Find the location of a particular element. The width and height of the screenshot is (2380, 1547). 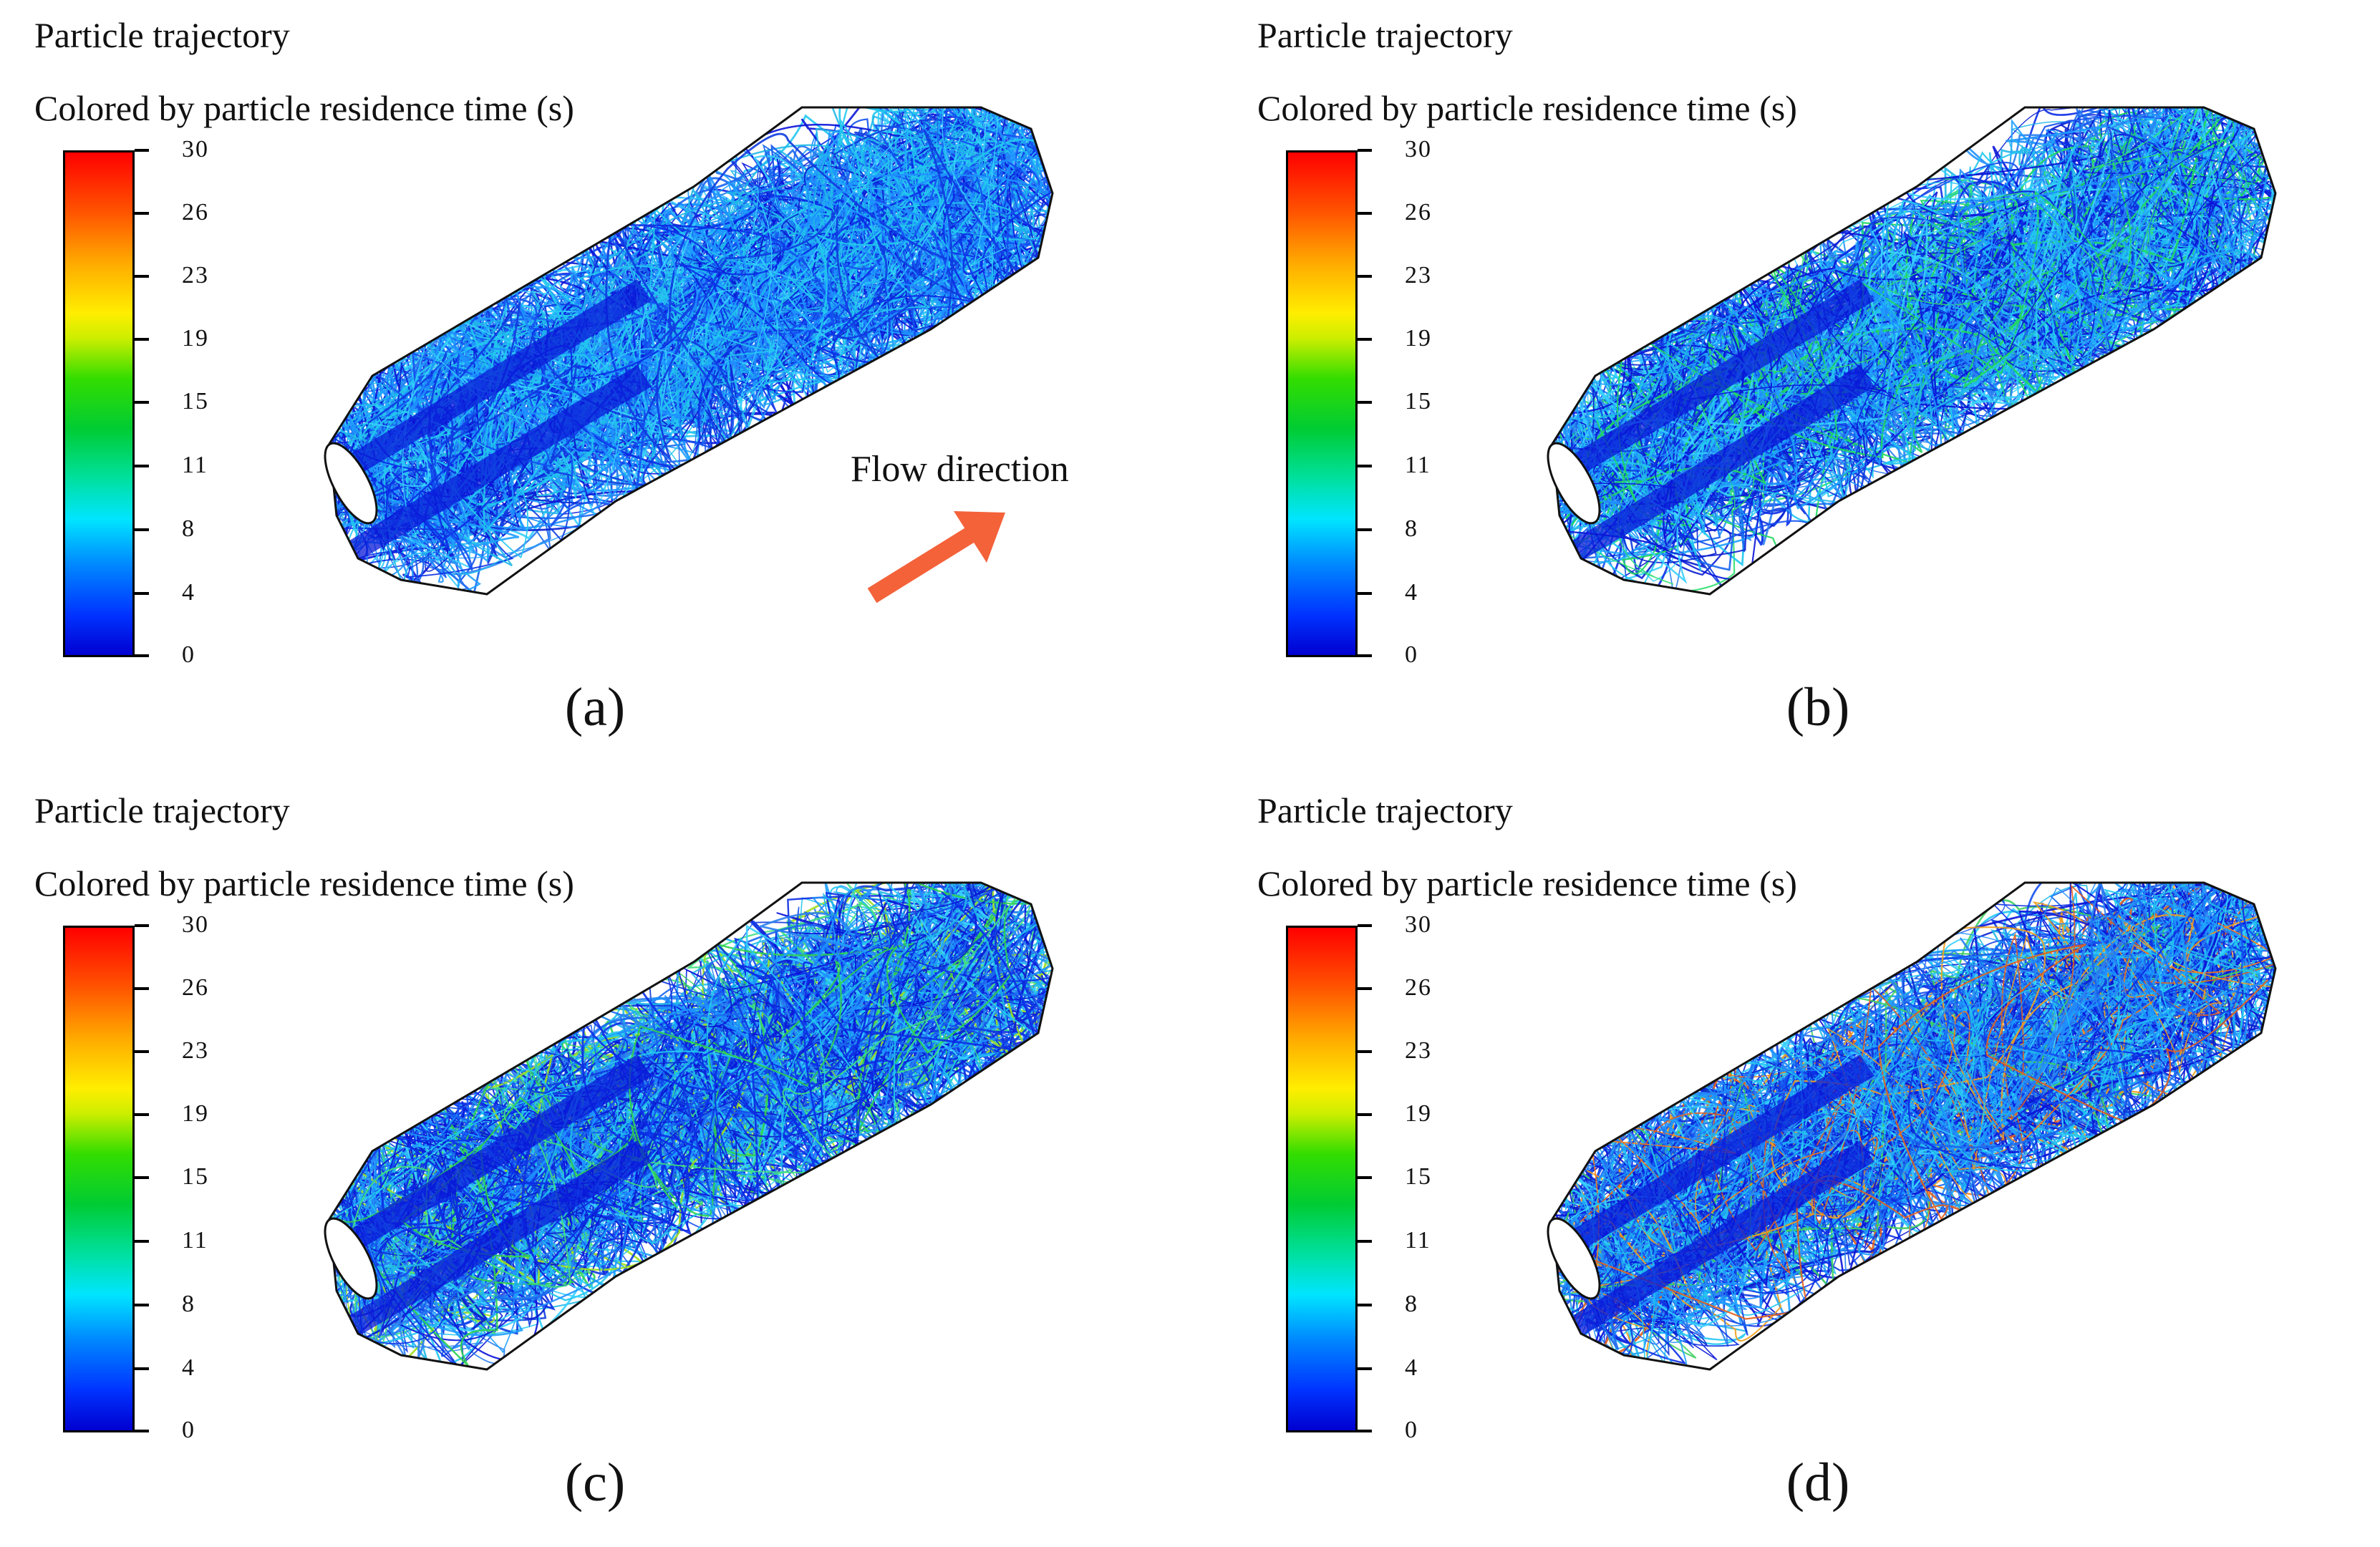

flow-direction-label: Flow direction is located at coordinates (960, 469).